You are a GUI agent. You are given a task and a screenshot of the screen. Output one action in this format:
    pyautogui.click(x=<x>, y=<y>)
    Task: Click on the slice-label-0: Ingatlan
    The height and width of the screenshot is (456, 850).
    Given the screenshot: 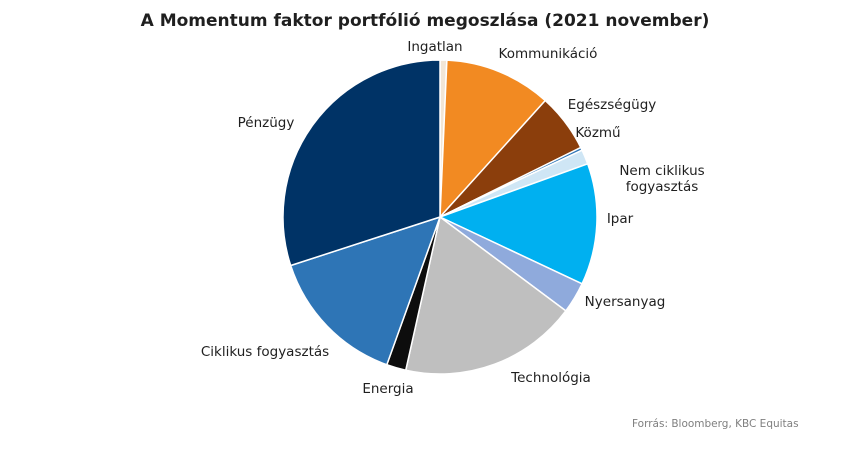 What is the action you would take?
    pyautogui.click(x=434, y=47)
    